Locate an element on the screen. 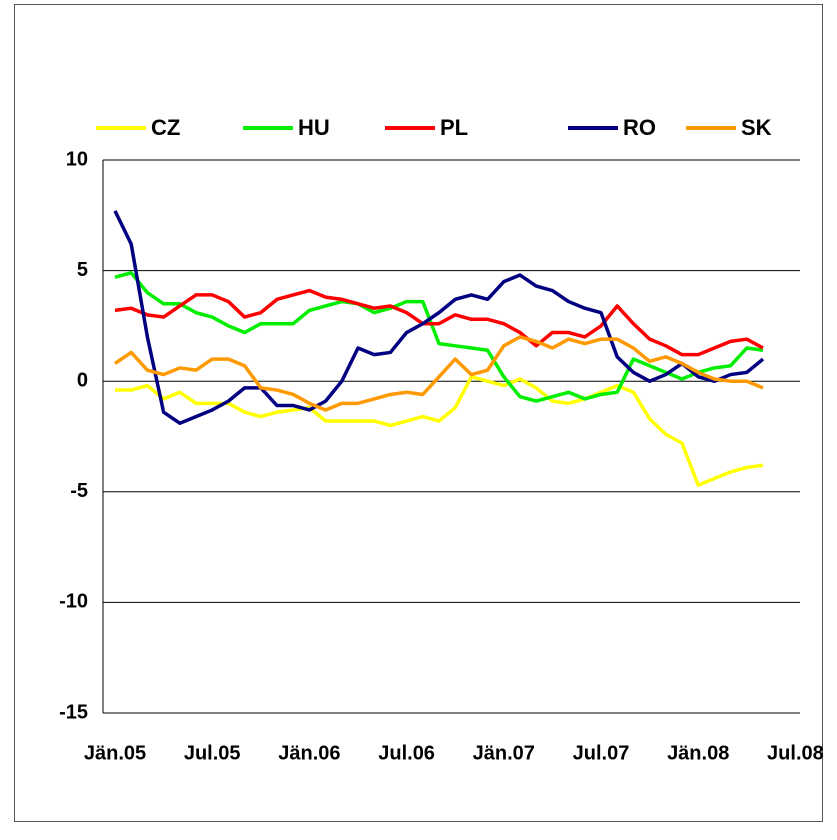 The image size is (837, 840). y-tick-label: -15 is located at coordinates (73, 712).